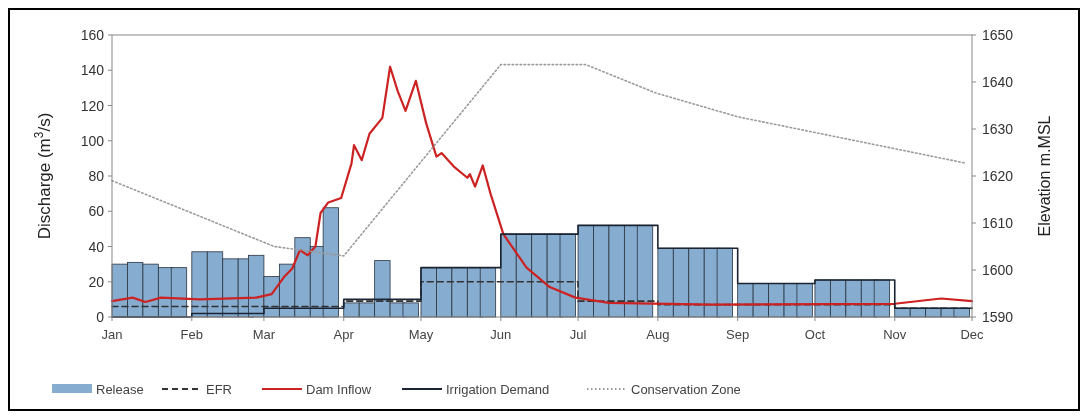 Image resolution: width=1088 pixels, height=419 pixels. I want to click on y-tick-label: 160, so click(92, 35).